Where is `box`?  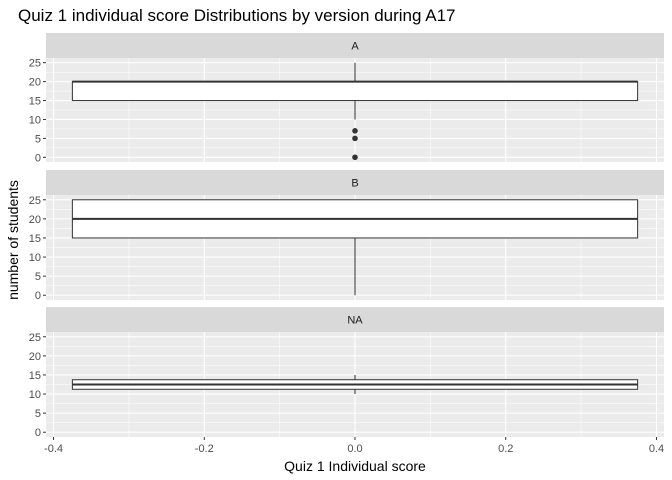 box is located at coordinates (355, 91).